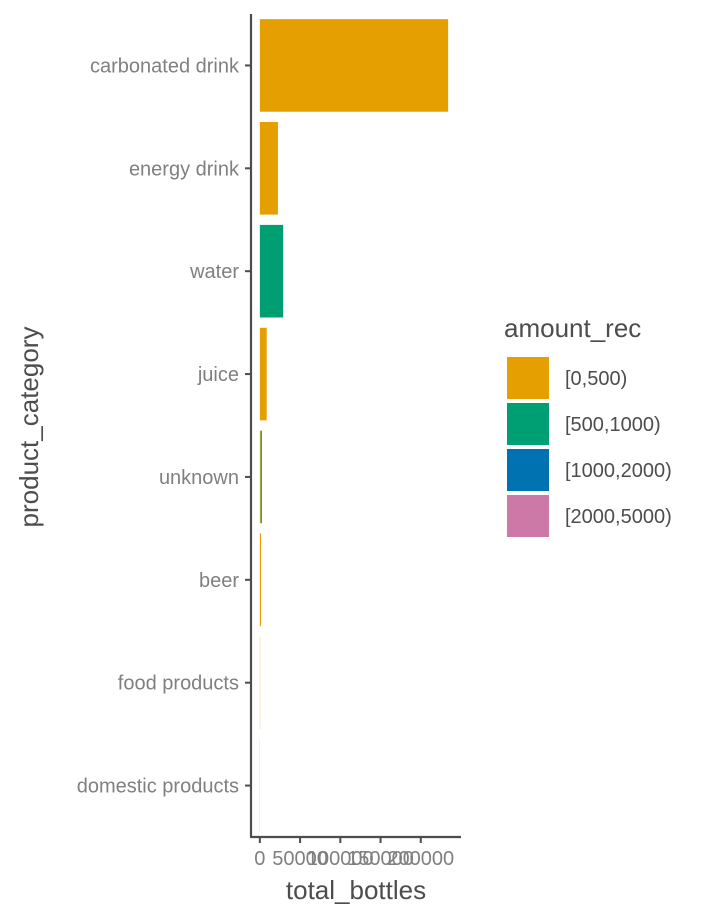  I want to click on legend-label: [2000,5000), so click(618, 517).